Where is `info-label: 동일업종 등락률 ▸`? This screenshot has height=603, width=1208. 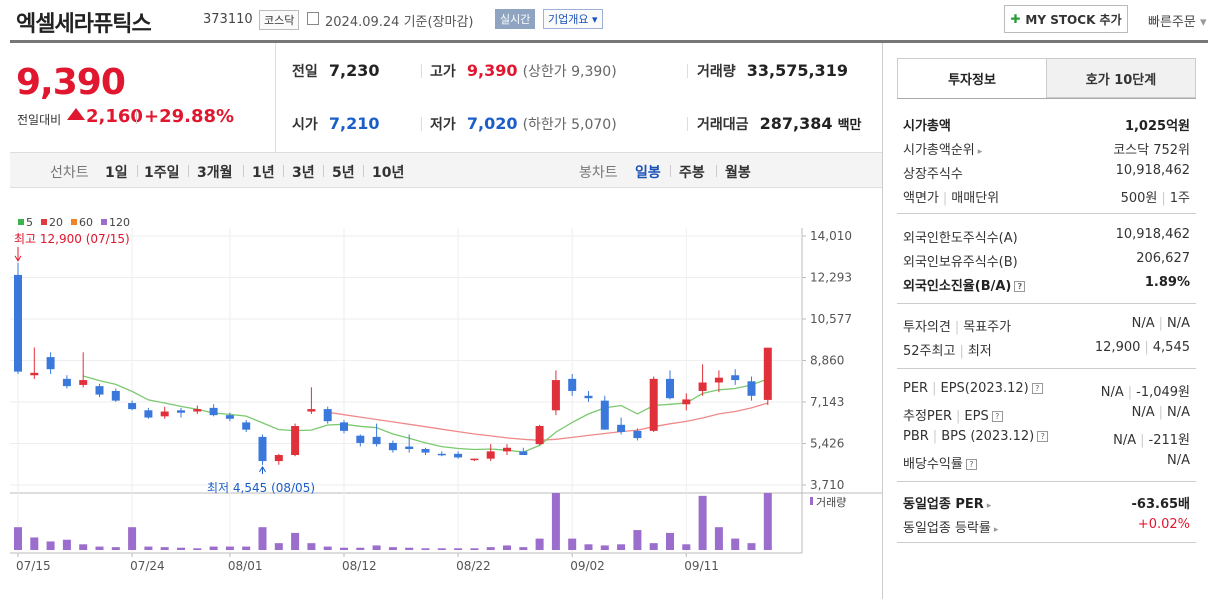
info-label: 동일업종 등락률 ▸ is located at coordinates (950, 526).